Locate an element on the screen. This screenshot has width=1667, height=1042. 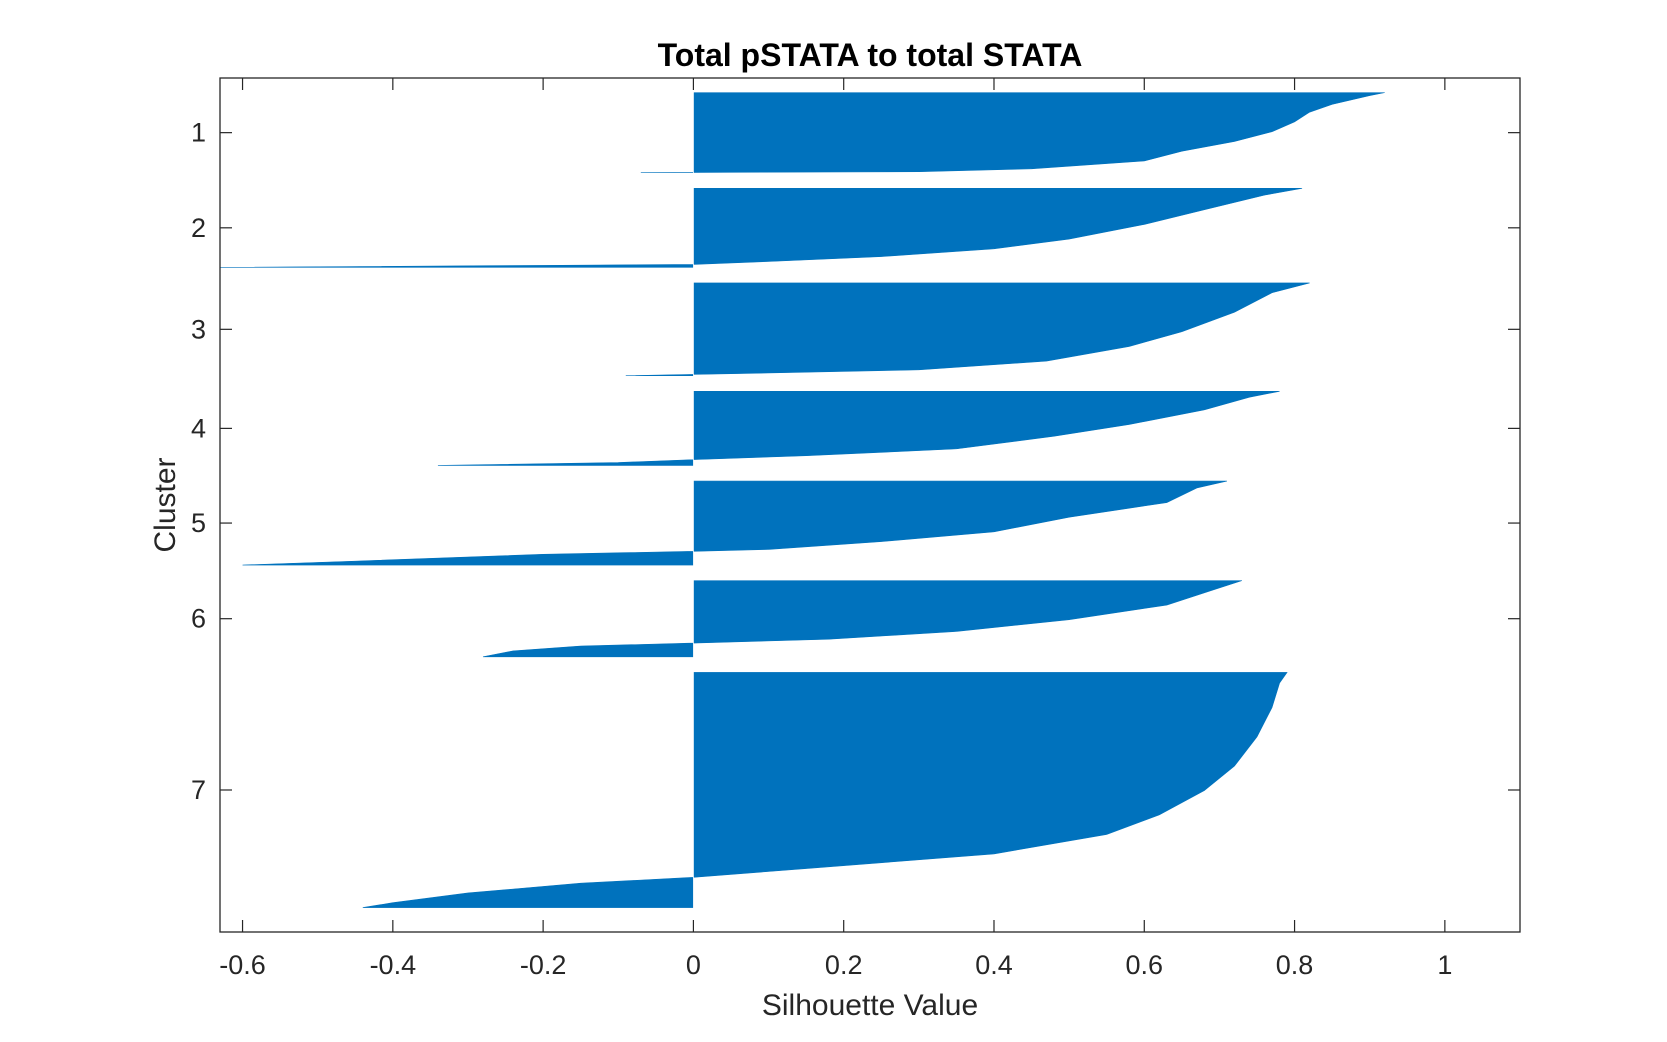
x-tick-label: -0.6 is located at coordinates (242, 965).